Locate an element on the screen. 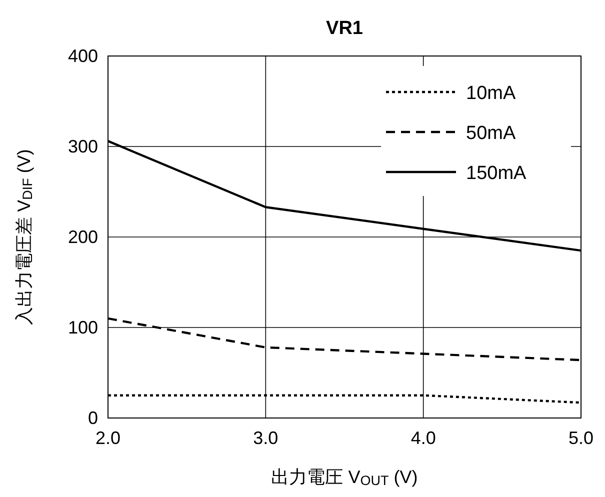  legend-label: 10mA is located at coordinates (491, 93).